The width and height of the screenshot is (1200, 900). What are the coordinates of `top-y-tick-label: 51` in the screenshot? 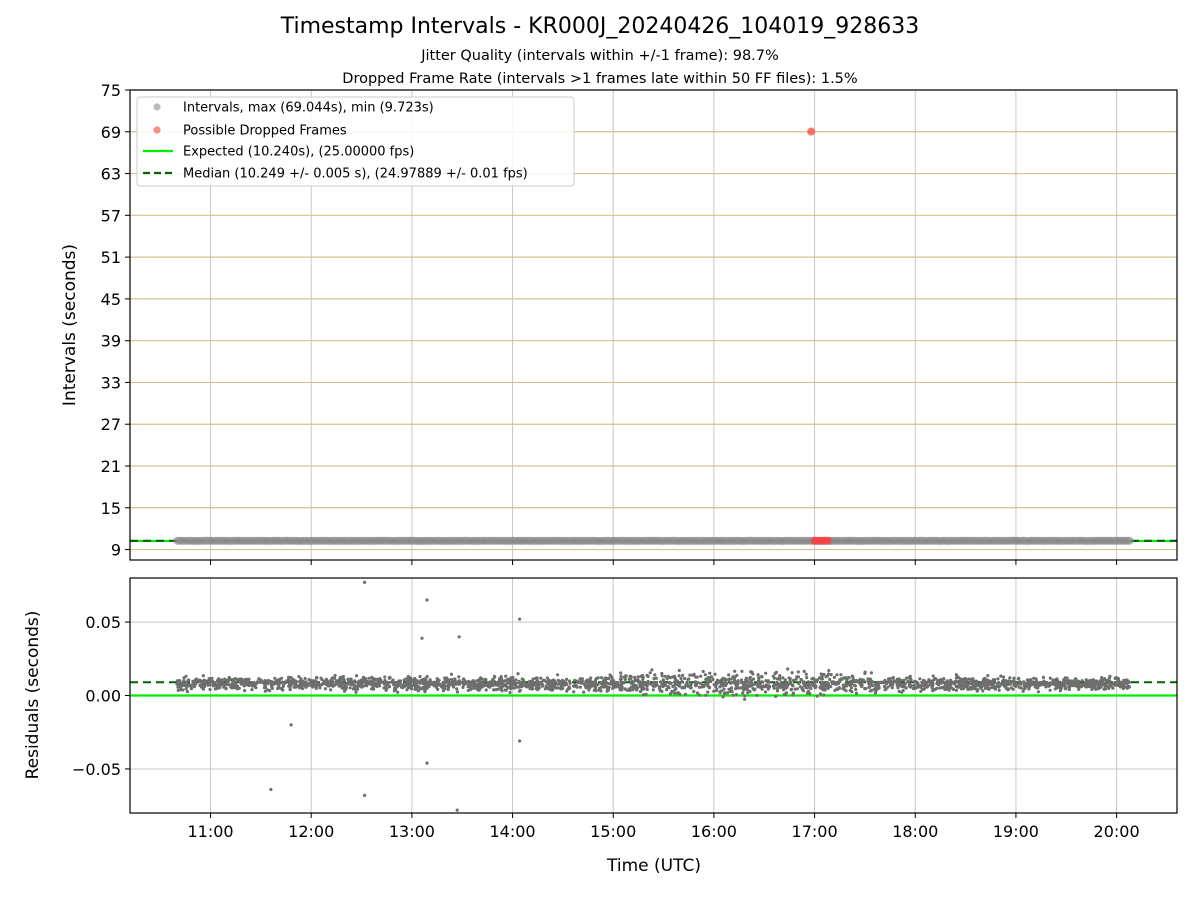 It's located at (111, 257).